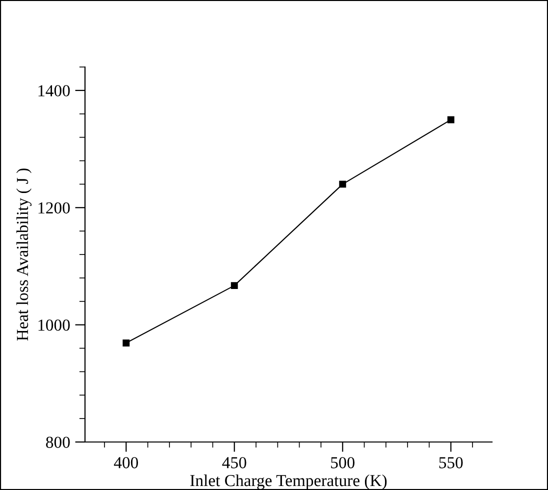  What do you see at coordinates (288, 482) in the screenshot?
I see `x-axis-title: Inlet Charge Temperature (K)` at bounding box center [288, 482].